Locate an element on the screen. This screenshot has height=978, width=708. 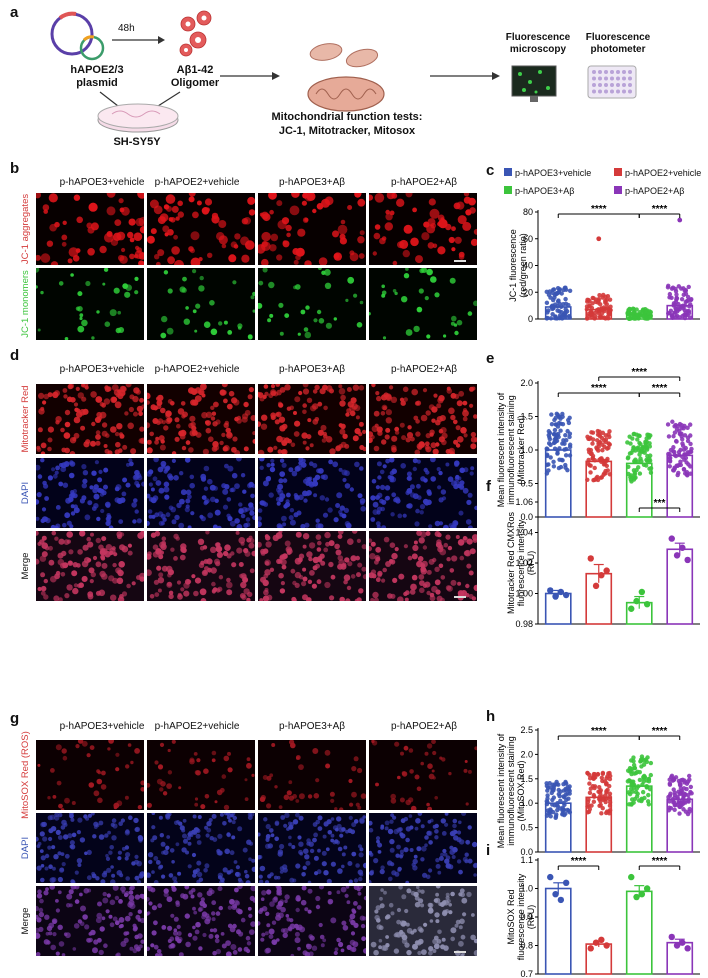
scale-bar is located at coordinates (460, 261).